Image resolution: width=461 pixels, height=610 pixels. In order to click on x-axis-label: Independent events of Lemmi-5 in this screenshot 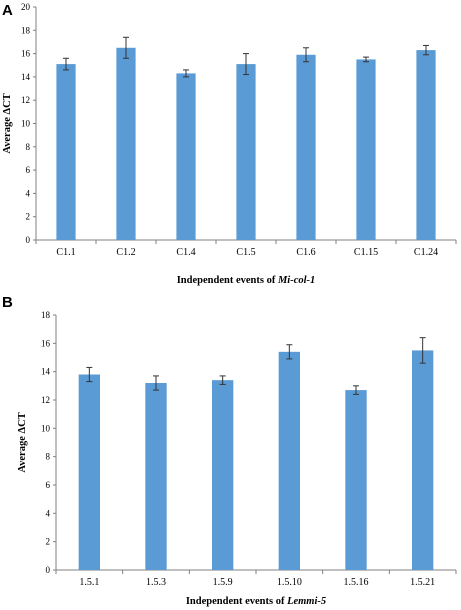, I will do `click(256, 601)`.